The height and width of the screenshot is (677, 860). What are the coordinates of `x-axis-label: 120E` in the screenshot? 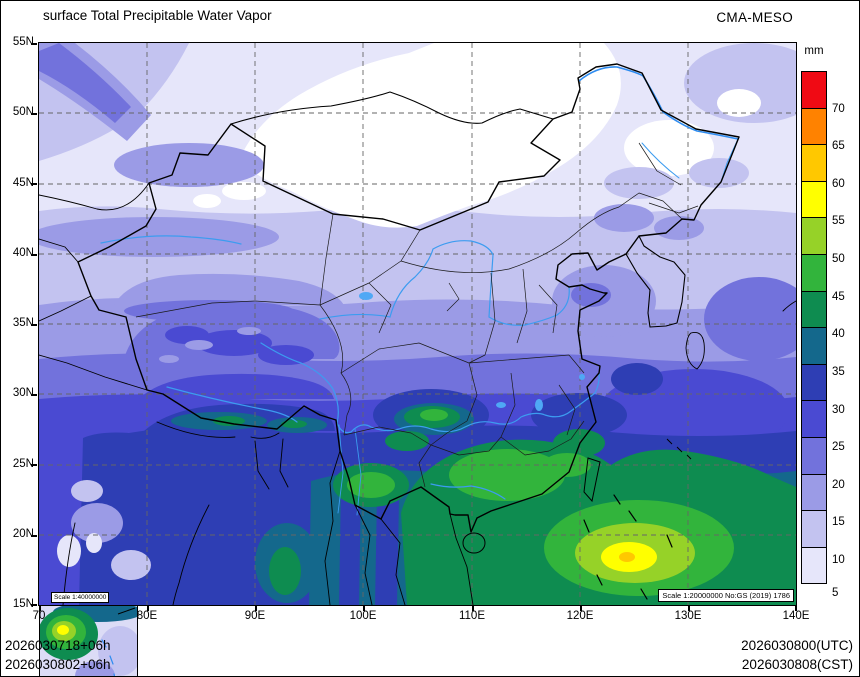 It's located at (580, 616).